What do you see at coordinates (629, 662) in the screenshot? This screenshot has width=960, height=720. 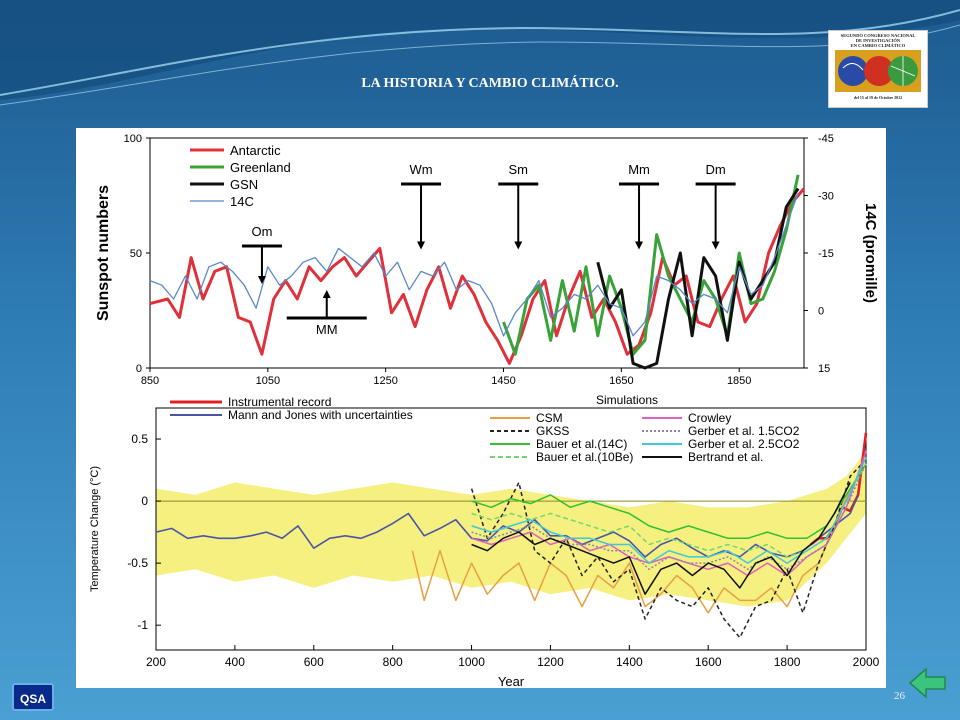 I see `x-tick-label-6: 1400` at bounding box center [629, 662].